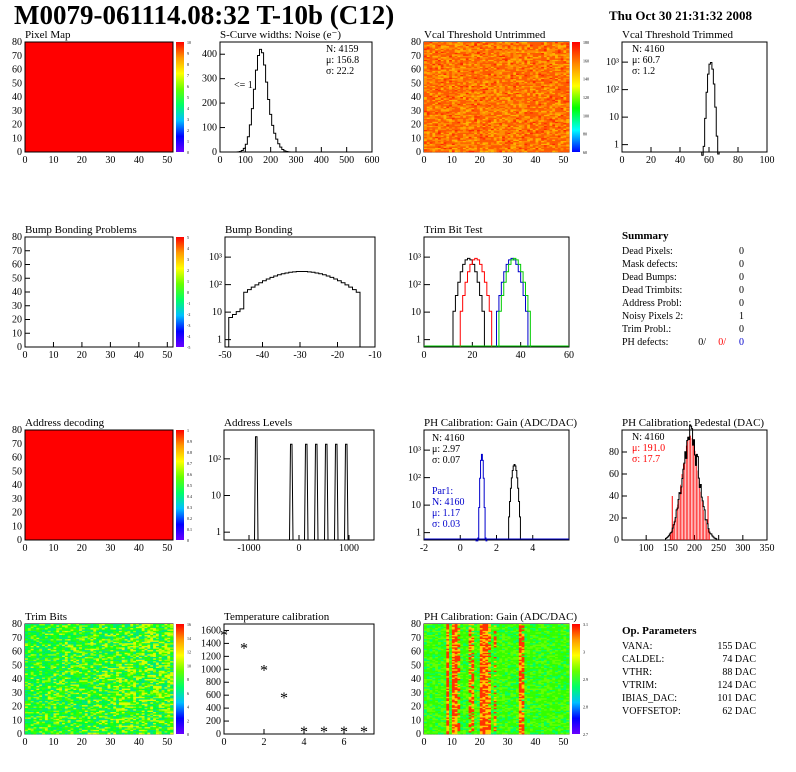 The width and height of the screenshot is (796, 772). What do you see at coordinates (188, 292) in the screenshot?
I see `z-tick-label: 0` at bounding box center [188, 292].